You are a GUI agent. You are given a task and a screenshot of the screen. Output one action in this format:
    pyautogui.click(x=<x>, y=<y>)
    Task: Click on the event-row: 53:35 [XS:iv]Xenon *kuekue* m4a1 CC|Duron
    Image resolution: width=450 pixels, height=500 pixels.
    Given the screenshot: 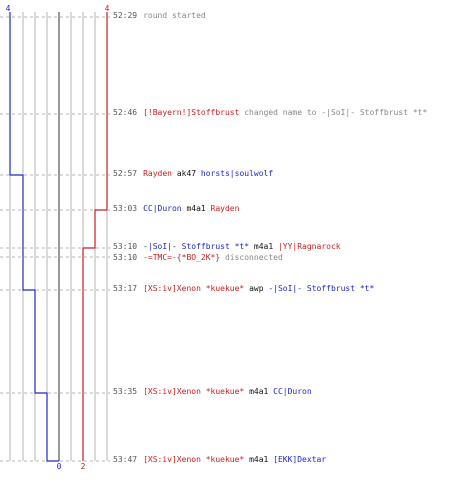 What is the action you would take?
    pyautogui.click(x=212, y=392)
    